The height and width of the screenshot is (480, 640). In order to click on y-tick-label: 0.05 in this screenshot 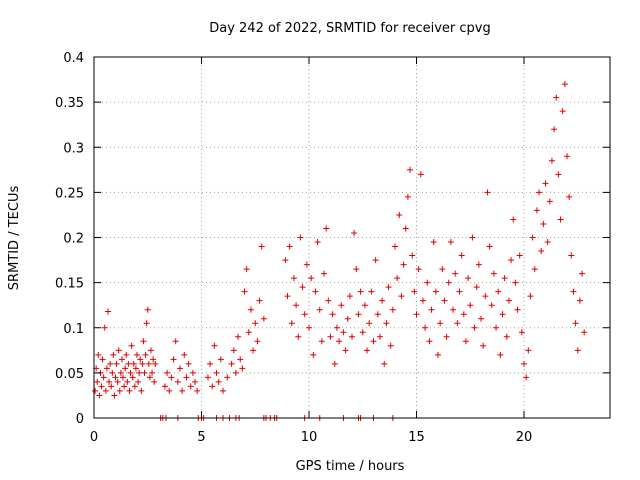, I will do `click(69, 374)`.